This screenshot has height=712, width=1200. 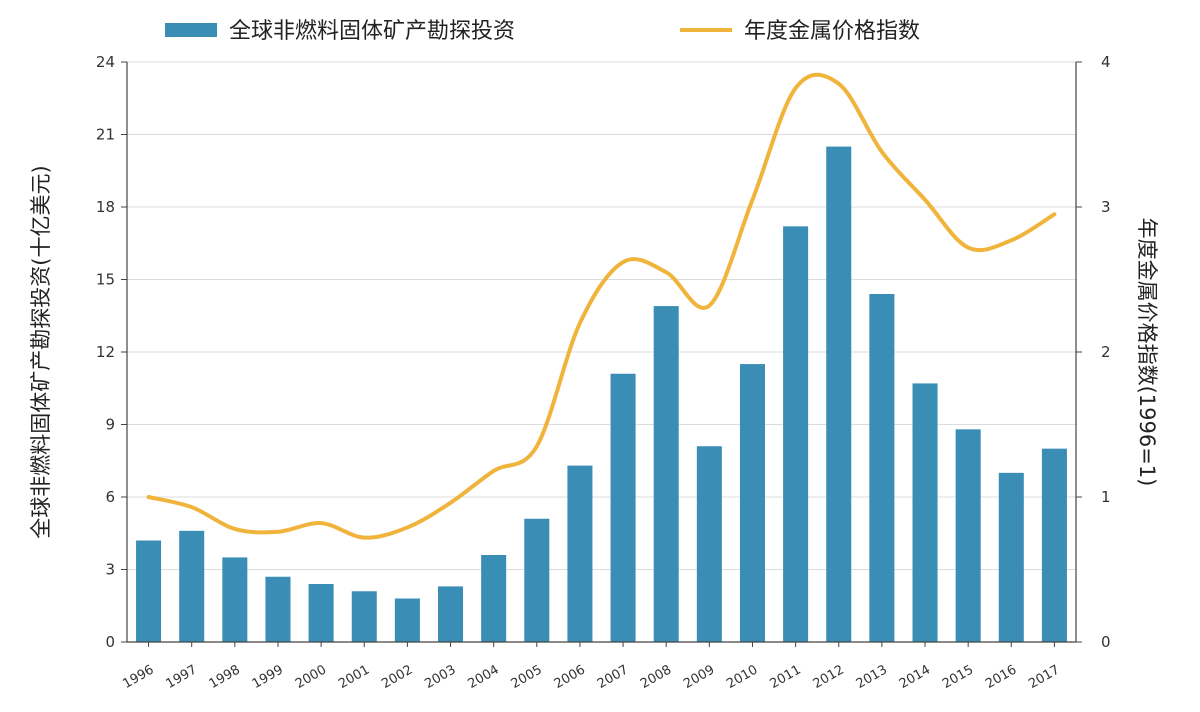 I want to click on y-axis-ticks: 0 3 6 9 12 15 18 21 24, so click(x=111, y=352).